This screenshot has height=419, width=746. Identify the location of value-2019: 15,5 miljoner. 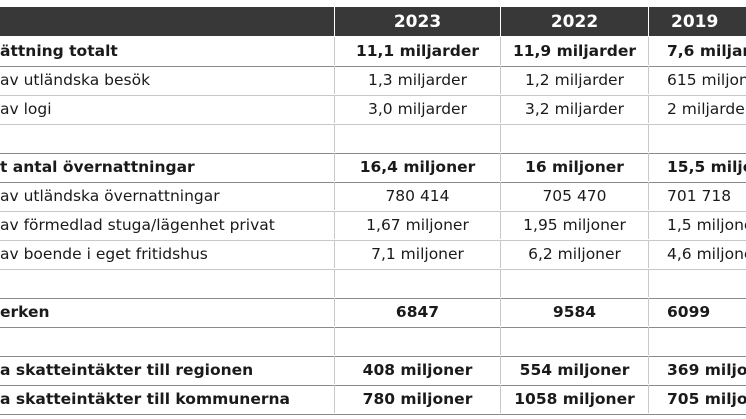
(697, 167).